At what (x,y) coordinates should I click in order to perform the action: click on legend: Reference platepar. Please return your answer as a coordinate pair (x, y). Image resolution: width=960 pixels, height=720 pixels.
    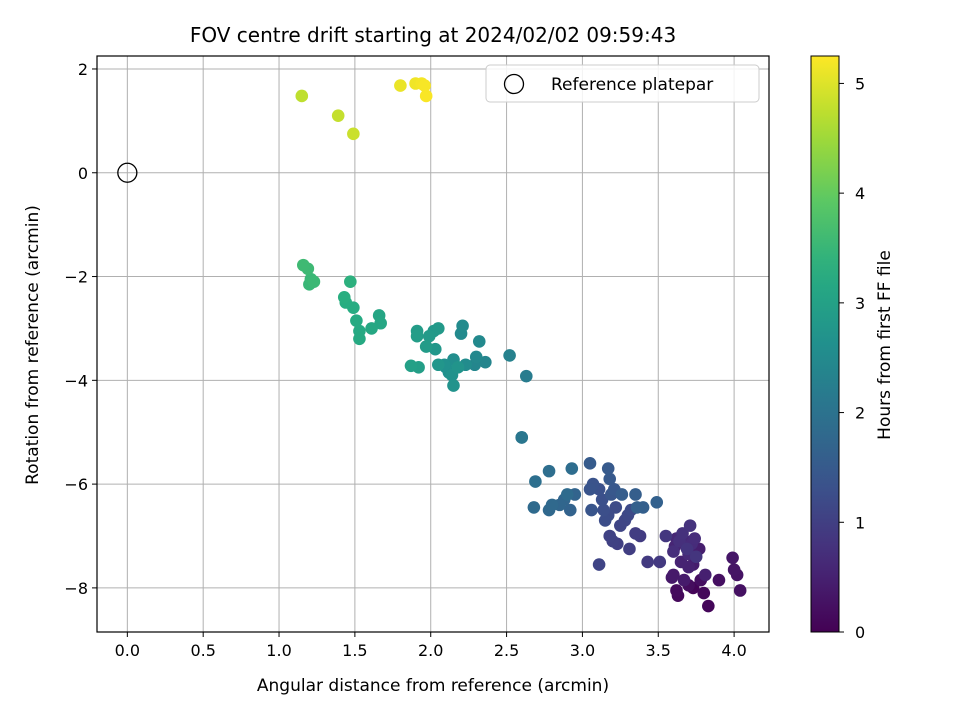
    Looking at the image, I should click on (622, 83).